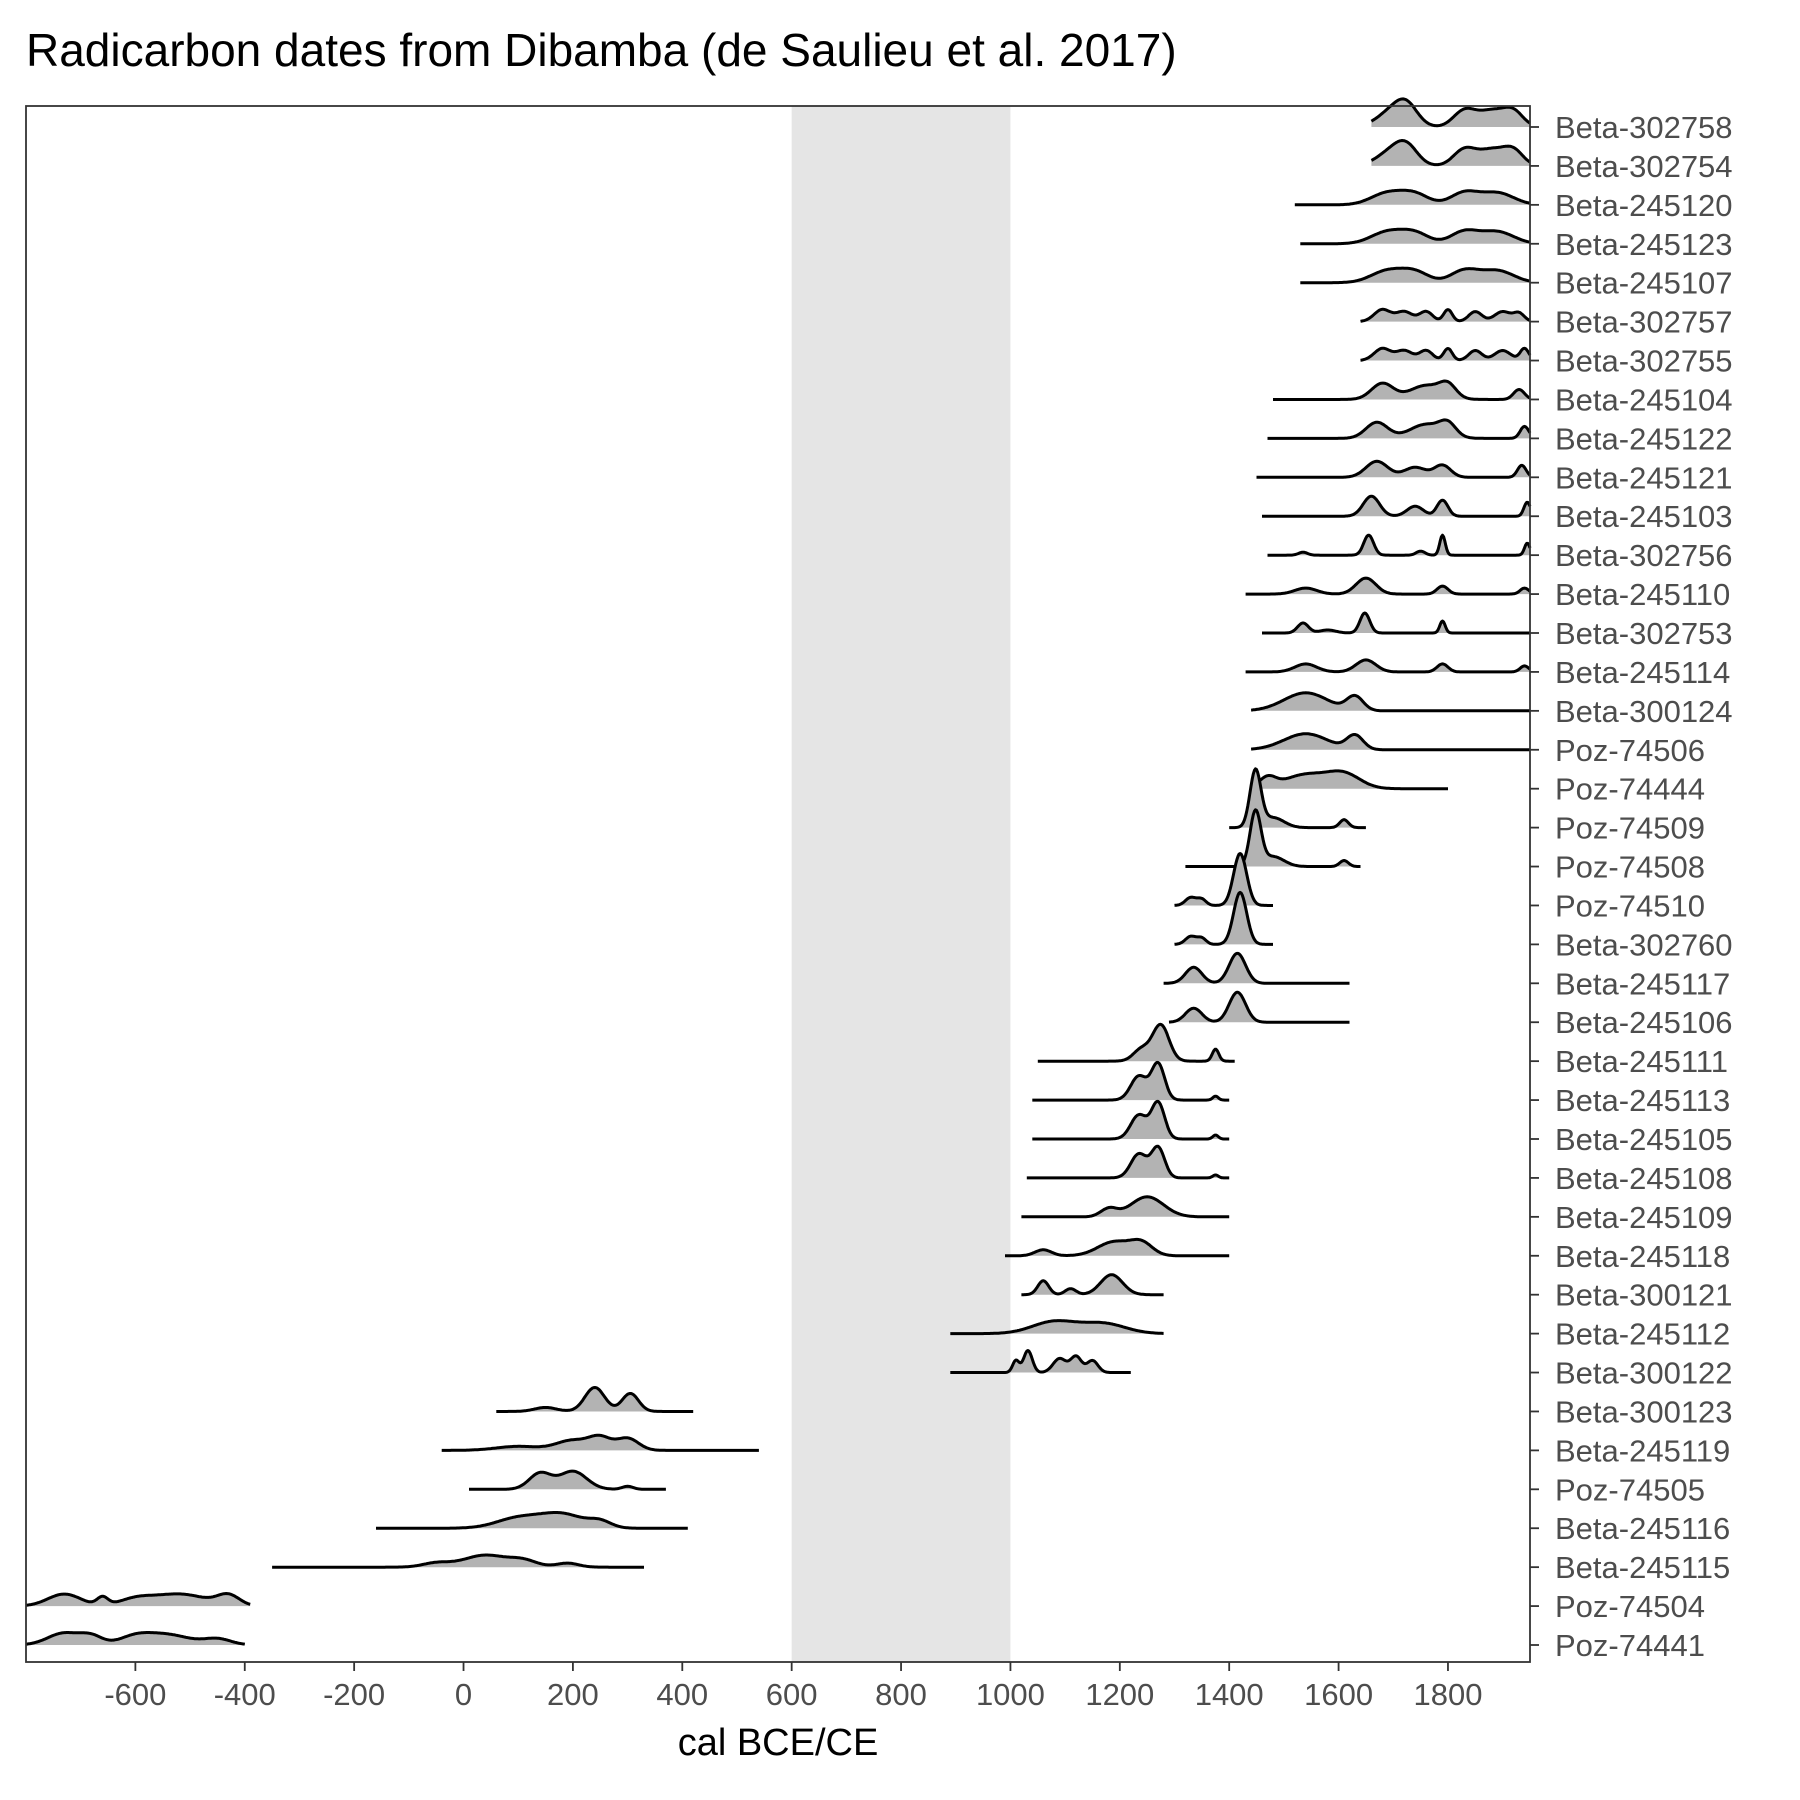  What do you see at coordinates (573, 1694) in the screenshot?
I see `x-tick-label: 200` at bounding box center [573, 1694].